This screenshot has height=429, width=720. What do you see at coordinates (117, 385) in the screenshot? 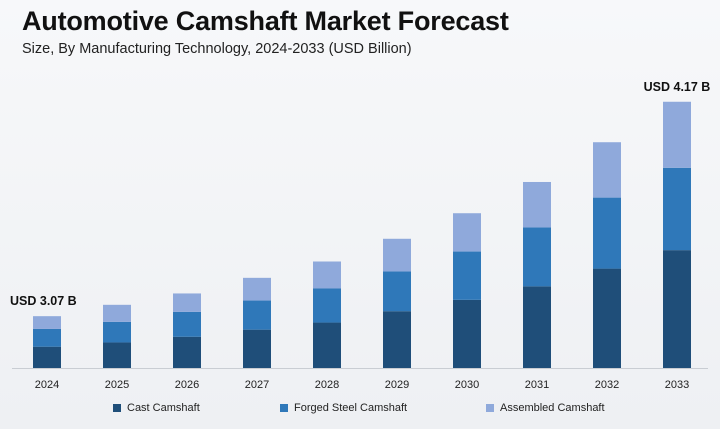
I see `x-tick-label: 2025` at bounding box center [117, 385].